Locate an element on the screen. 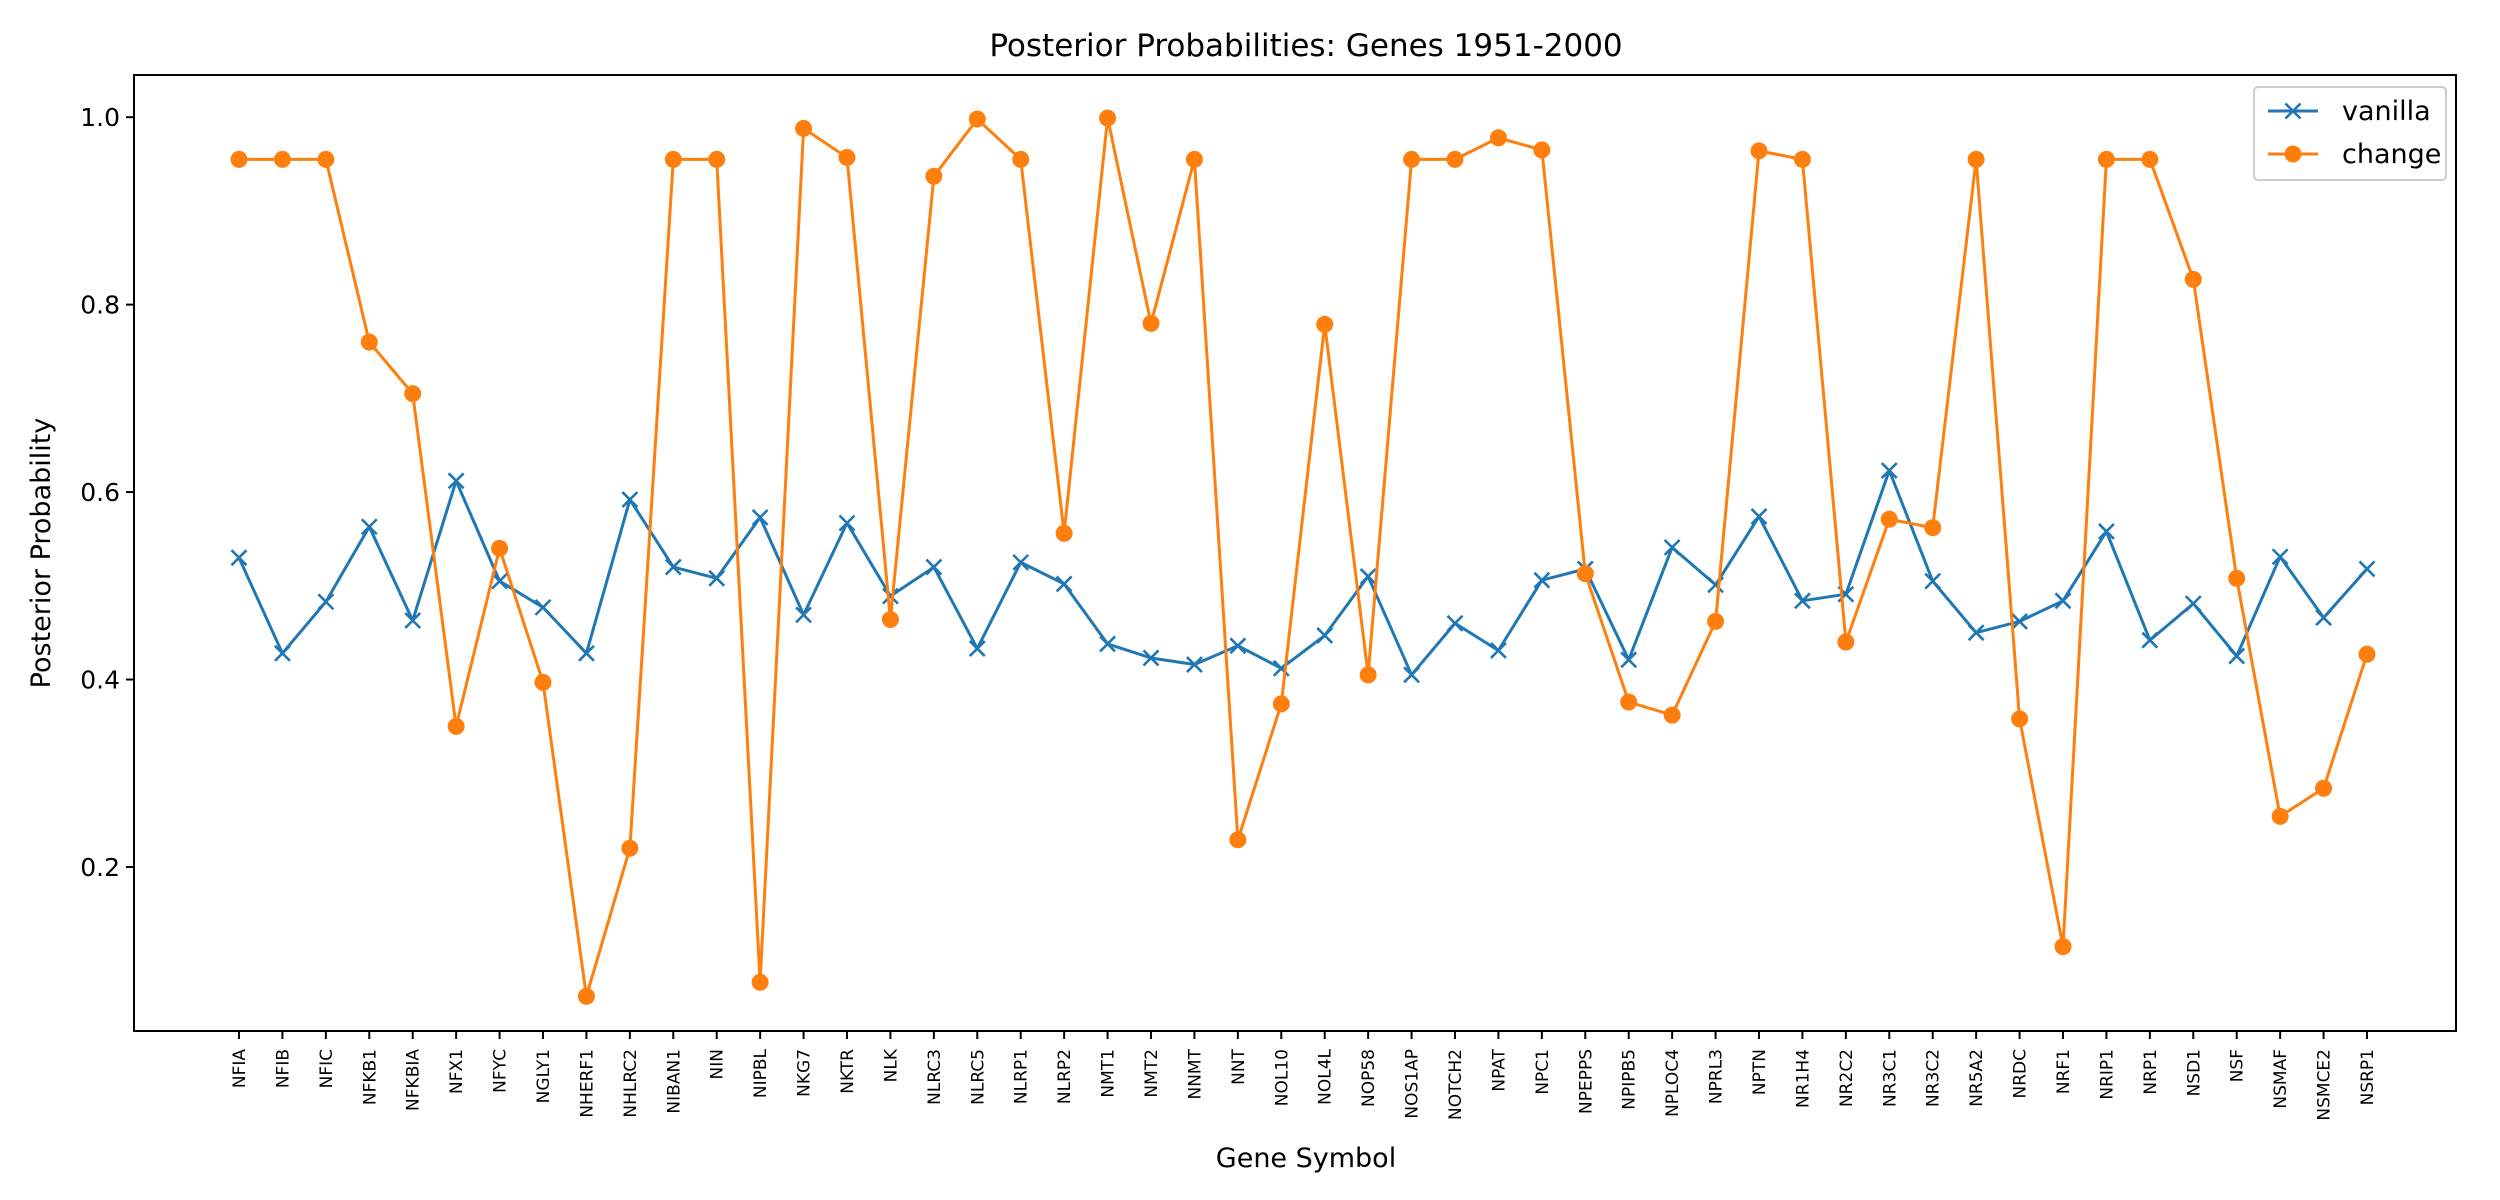  chart-title: Posterior Probabilities: Genes 1951-2000 is located at coordinates (1305, 46).